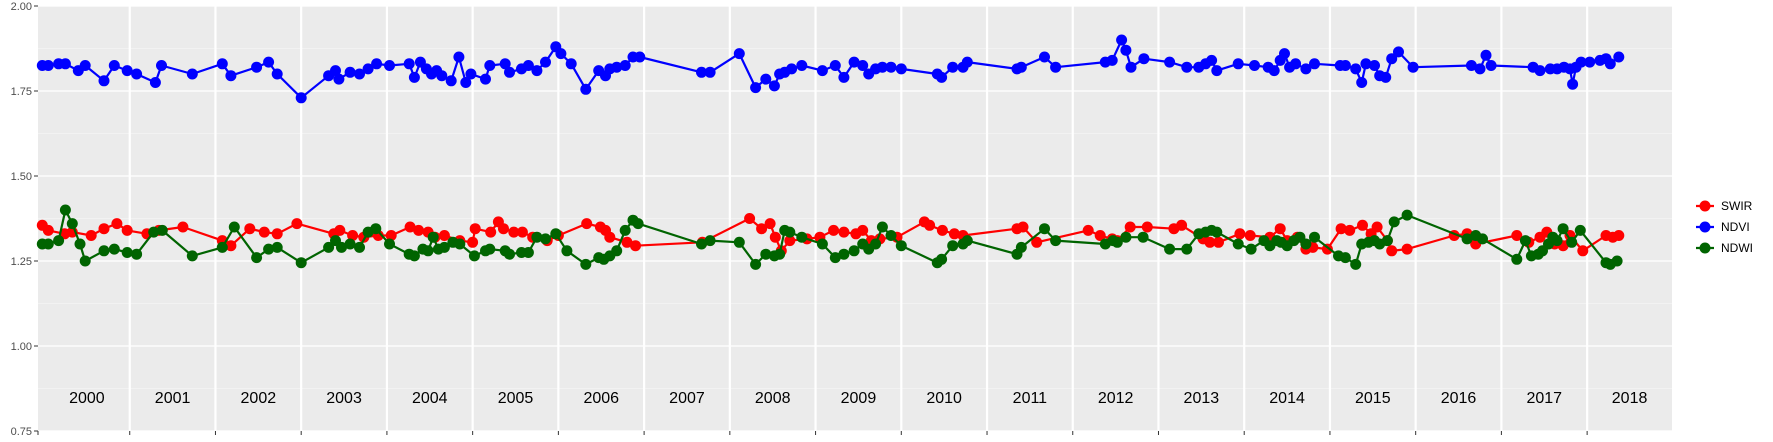  Describe the element at coordinates (87, 398) in the screenshot. I see `year-label: 2000` at that location.